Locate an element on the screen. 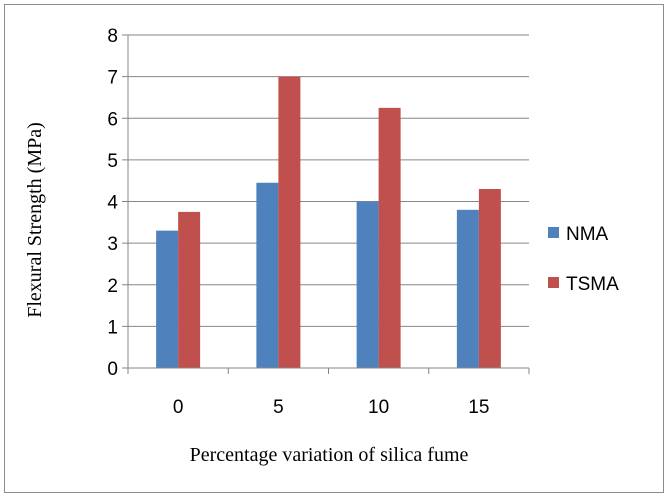 This screenshot has width=670, height=499. y-tick-label: 8 is located at coordinates (112, 36).